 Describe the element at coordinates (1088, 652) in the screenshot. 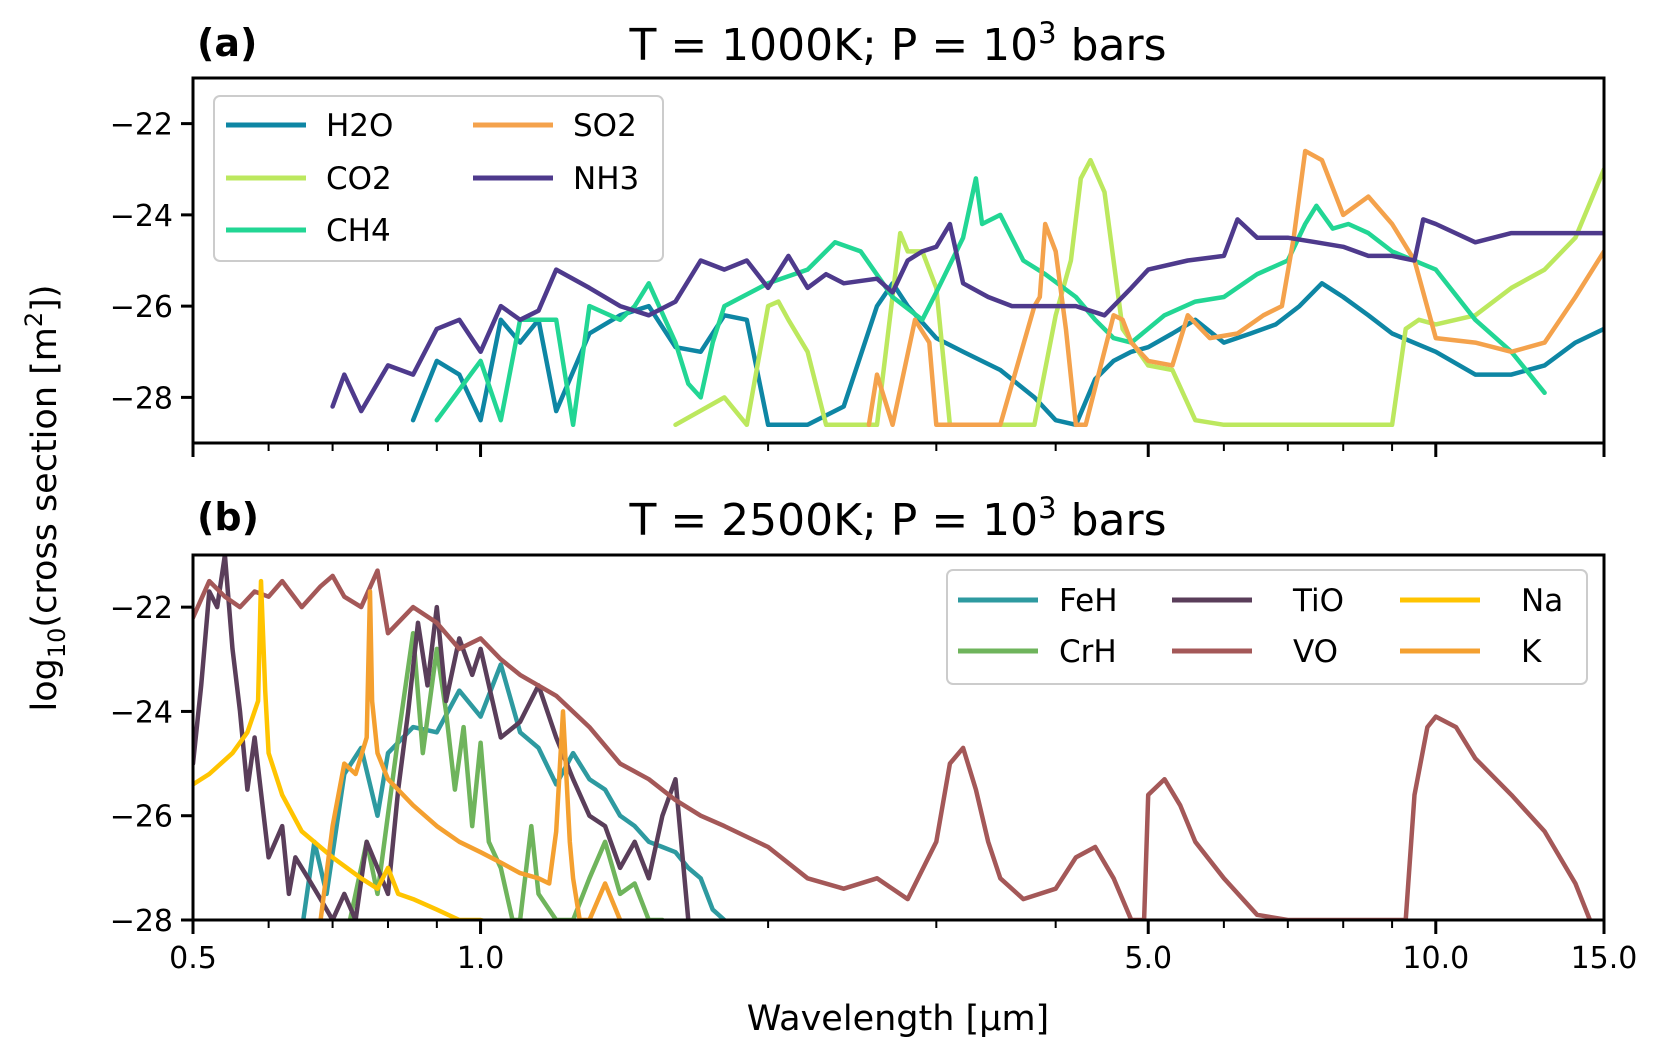

I see `legend-label-crh: CrH` at that location.